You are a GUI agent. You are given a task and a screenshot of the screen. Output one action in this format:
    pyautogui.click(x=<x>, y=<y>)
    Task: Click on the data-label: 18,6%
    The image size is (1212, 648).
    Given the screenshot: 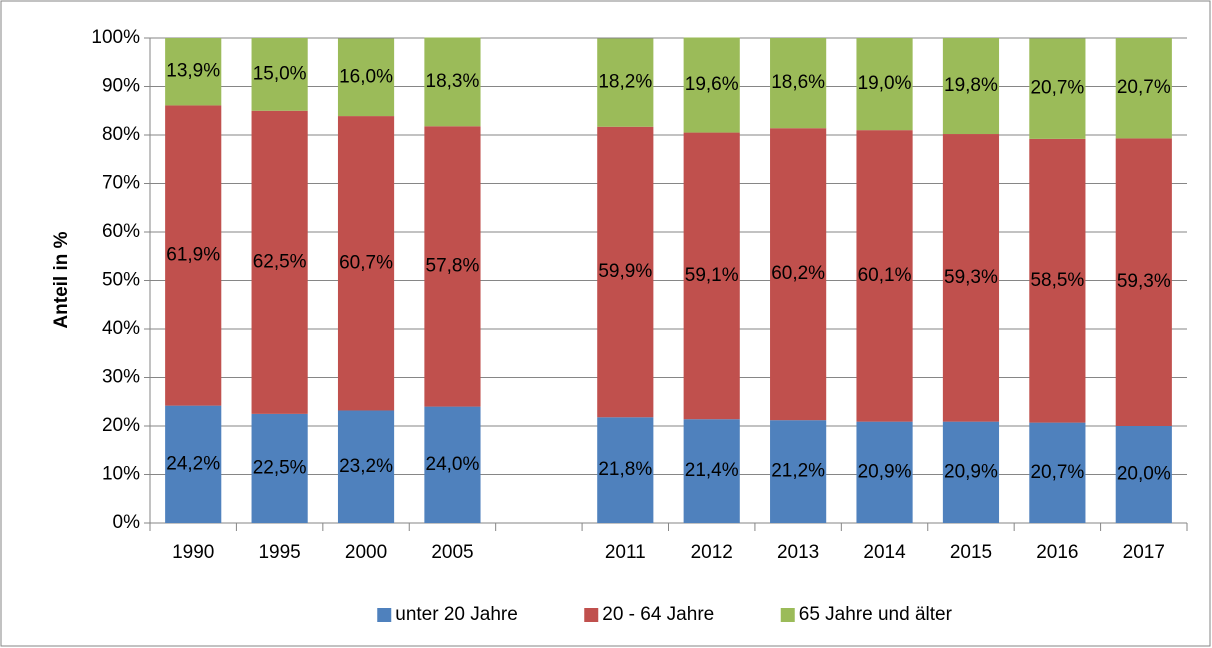 What is the action you would take?
    pyautogui.click(x=798, y=82)
    